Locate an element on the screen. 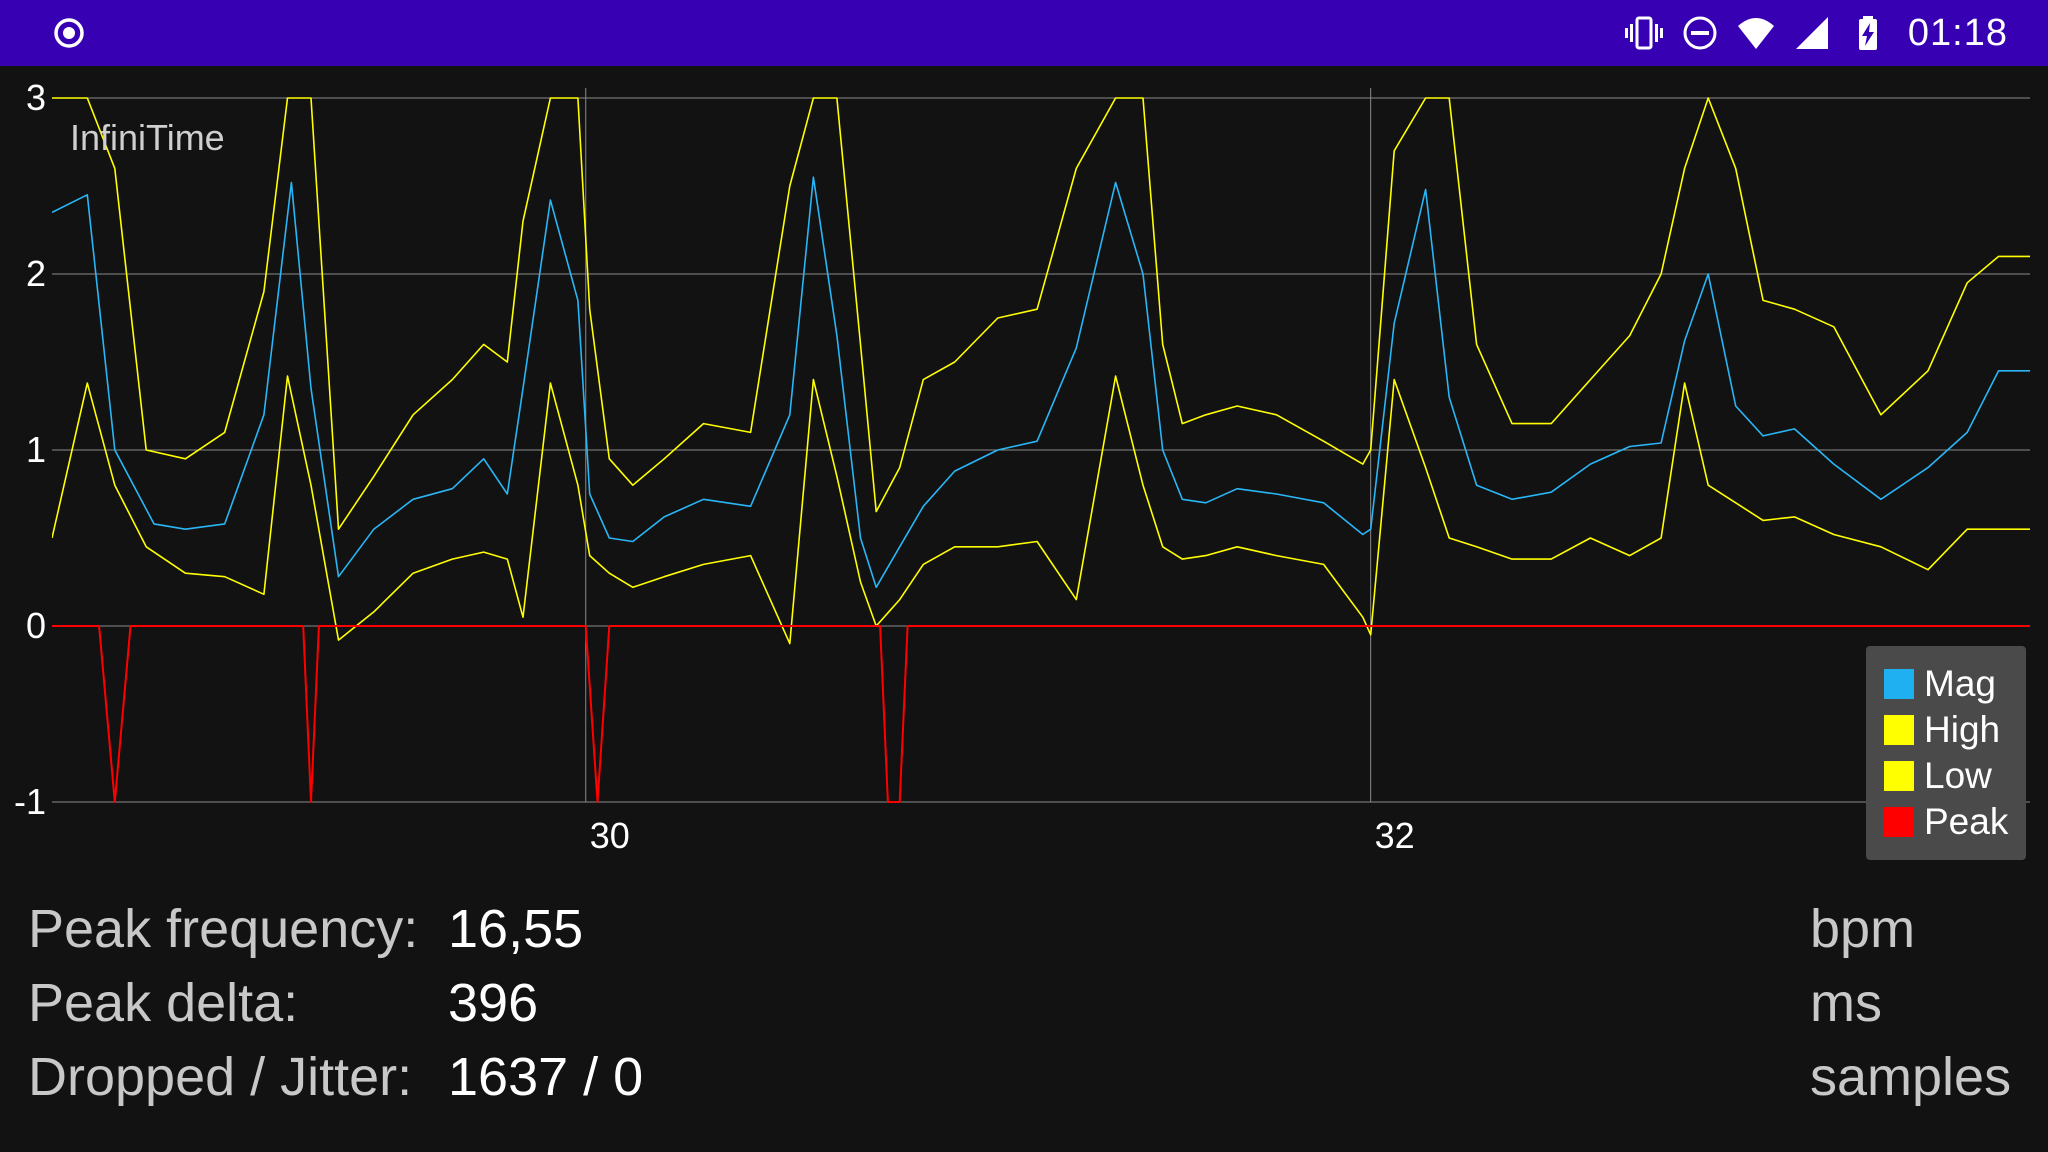 The width and height of the screenshot is (2048, 1152). legend-item-low: Low is located at coordinates (1938, 775).